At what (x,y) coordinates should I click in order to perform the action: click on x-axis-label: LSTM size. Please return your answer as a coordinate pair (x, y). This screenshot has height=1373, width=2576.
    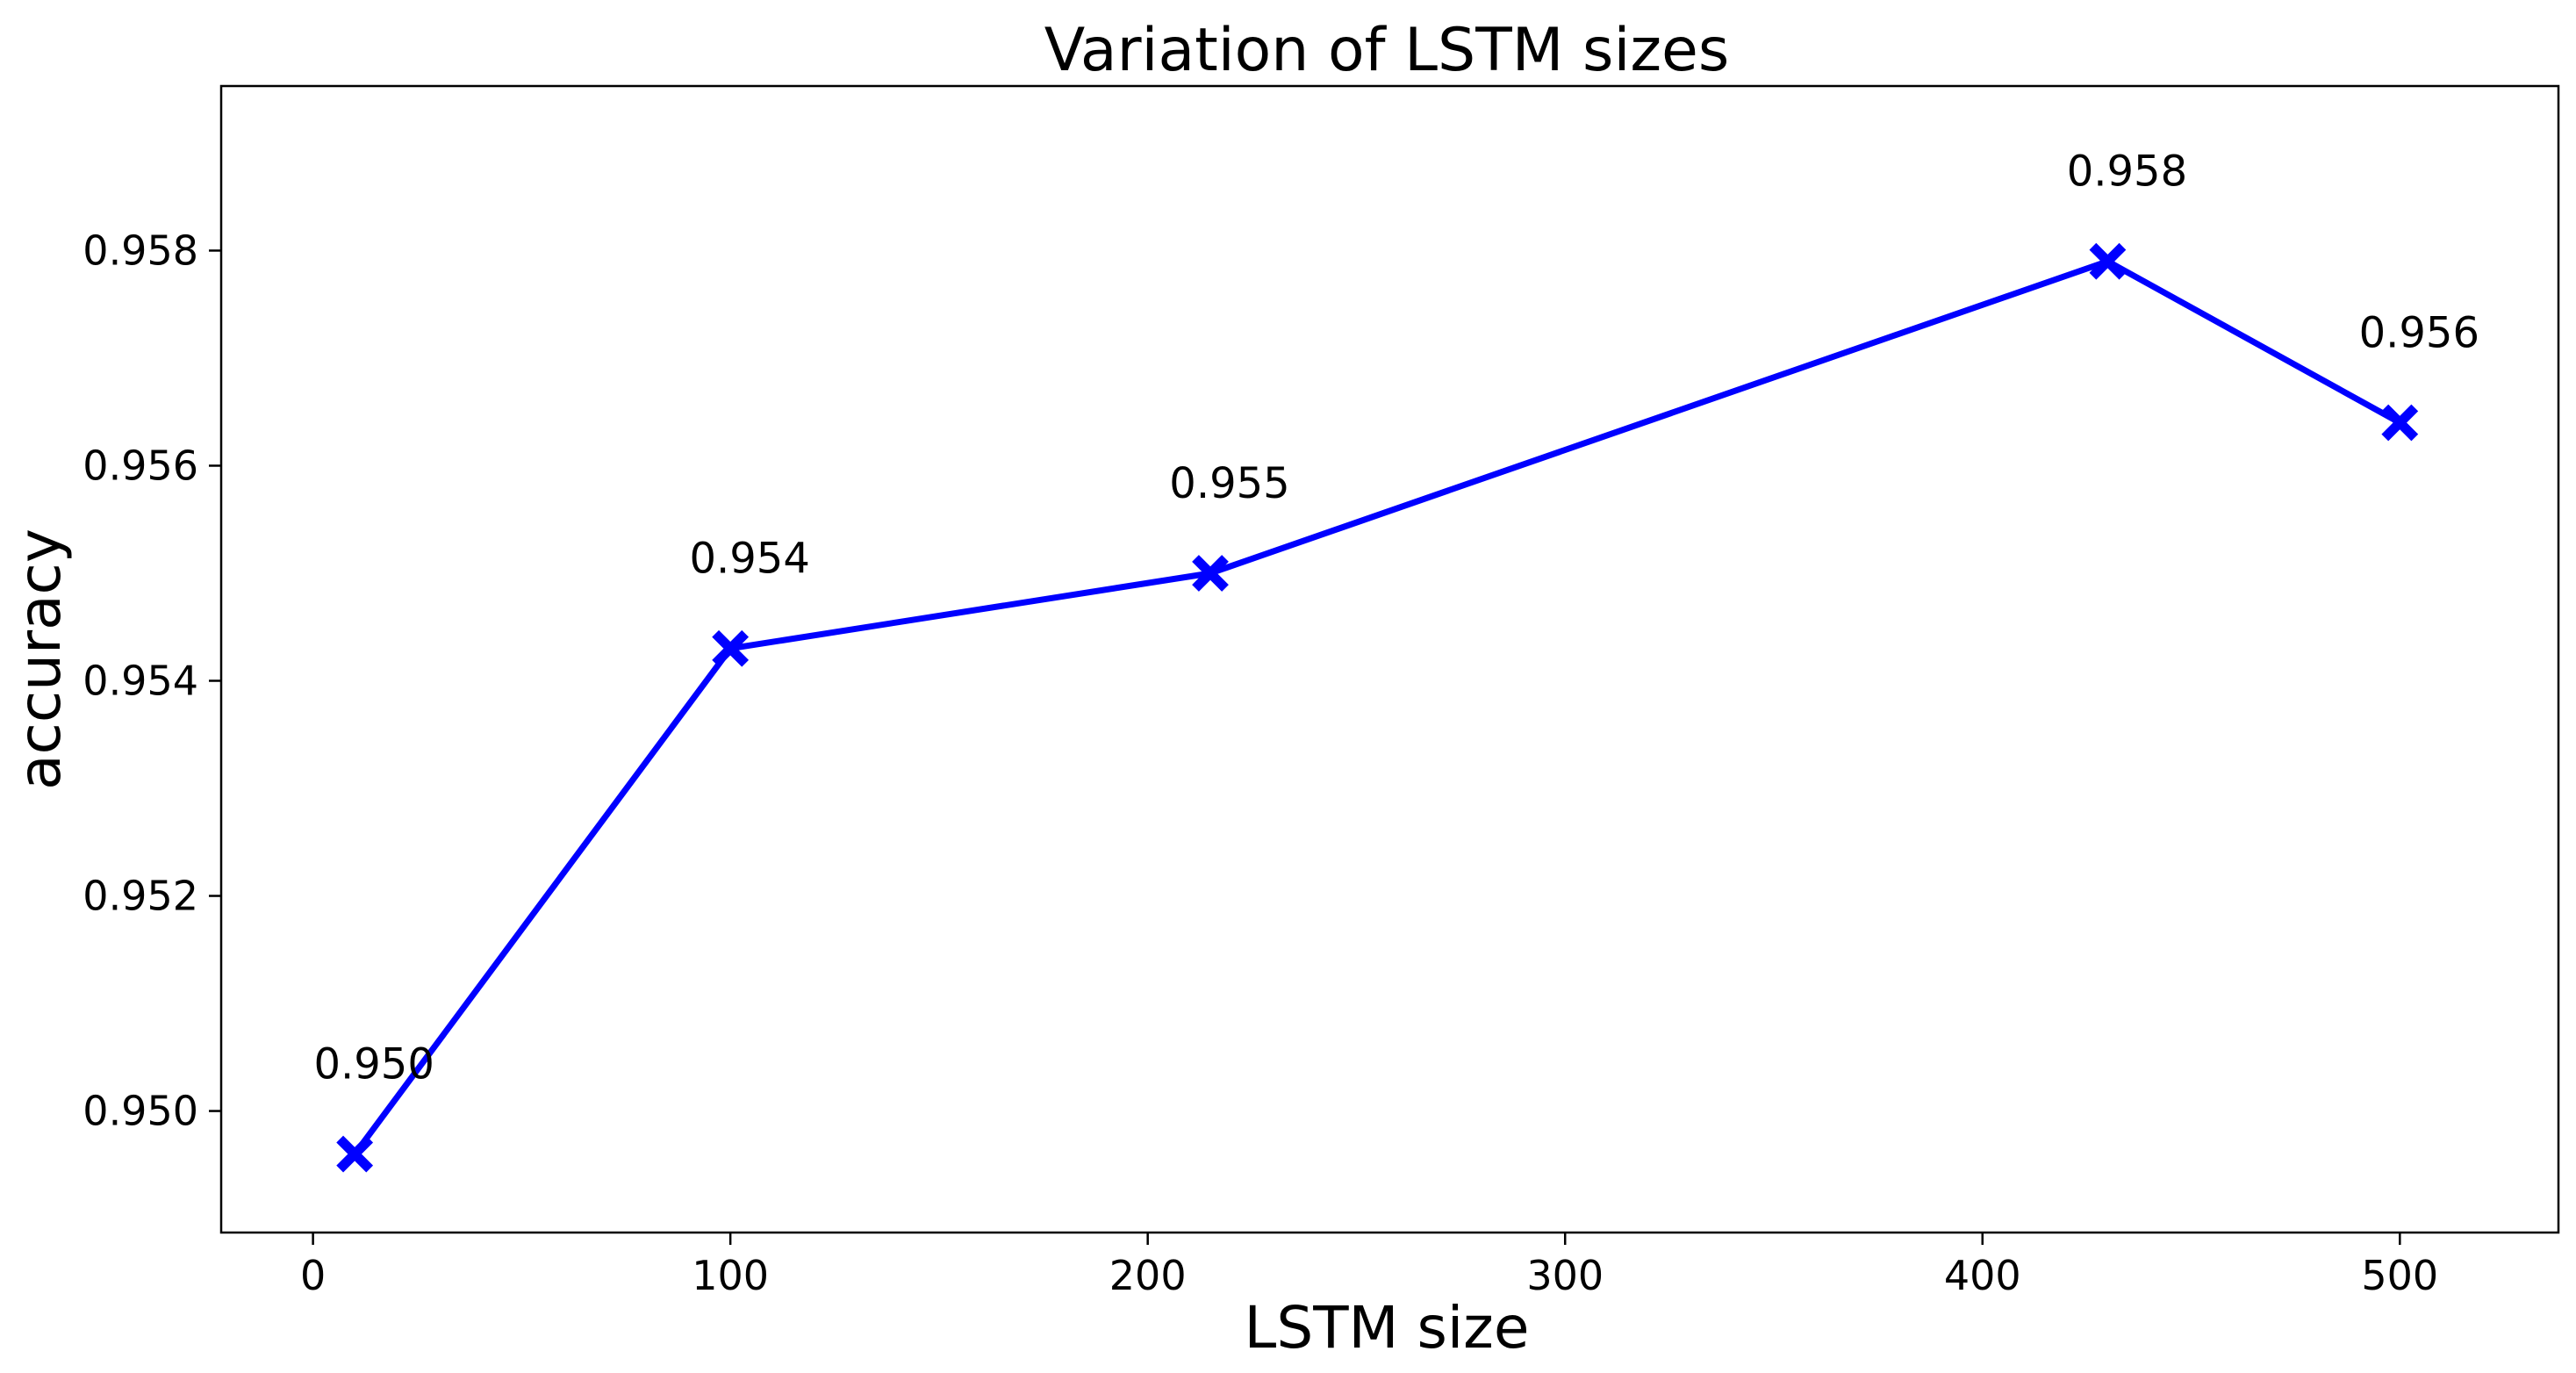
    Looking at the image, I should click on (1387, 1328).